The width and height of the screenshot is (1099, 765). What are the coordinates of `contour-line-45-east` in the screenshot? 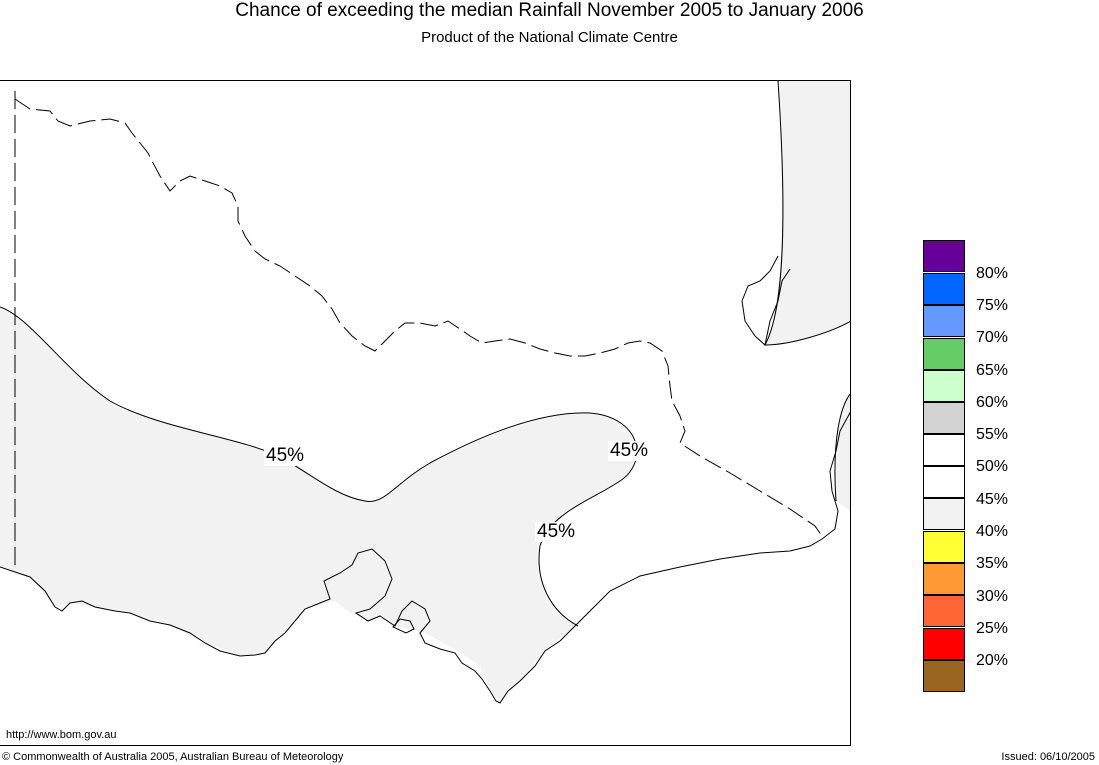 It's located at (842, 447).